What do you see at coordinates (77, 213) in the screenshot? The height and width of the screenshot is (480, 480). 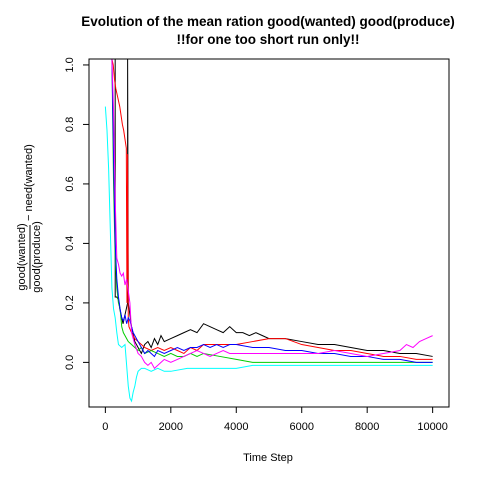 I see `y-axis: 0.0 0.2 0.4 0.6 0.8 1.0` at bounding box center [77, 213].